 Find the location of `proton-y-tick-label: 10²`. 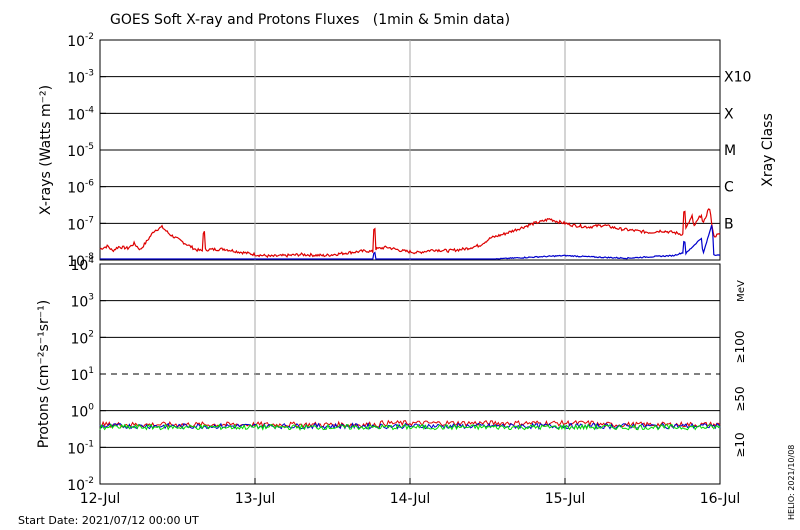

proton-y-tick-label: 10² is located at coordinates (82, 338).